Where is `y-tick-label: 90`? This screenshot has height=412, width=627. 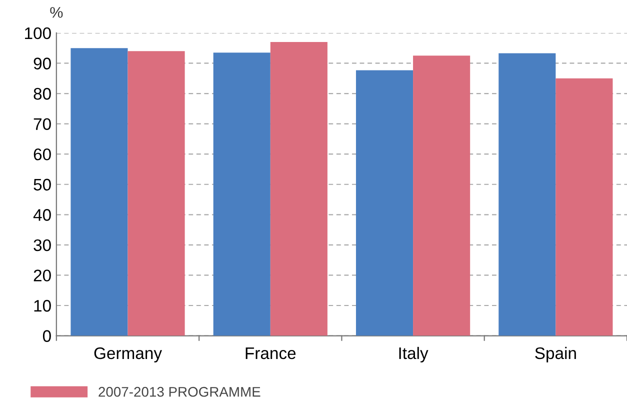
y-tick-label: 90 is located at coordinates (42, 64).